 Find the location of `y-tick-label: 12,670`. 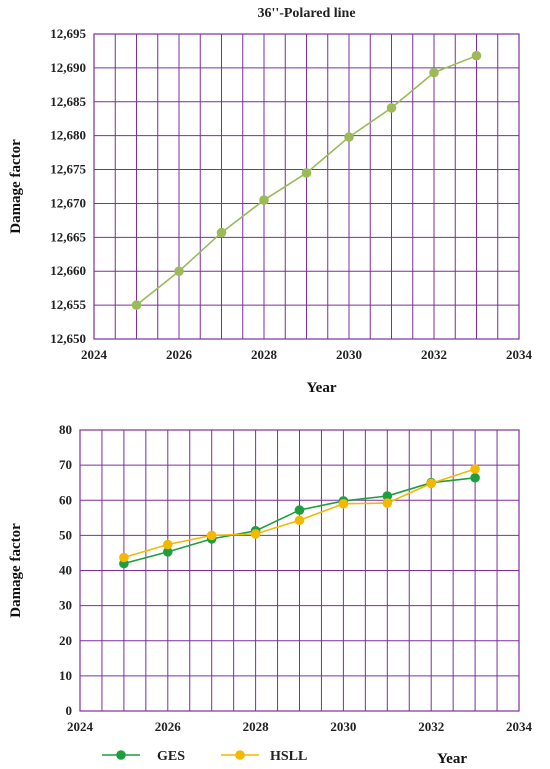

y-tick-label: 12,670 is located at coordinates (68, 202).